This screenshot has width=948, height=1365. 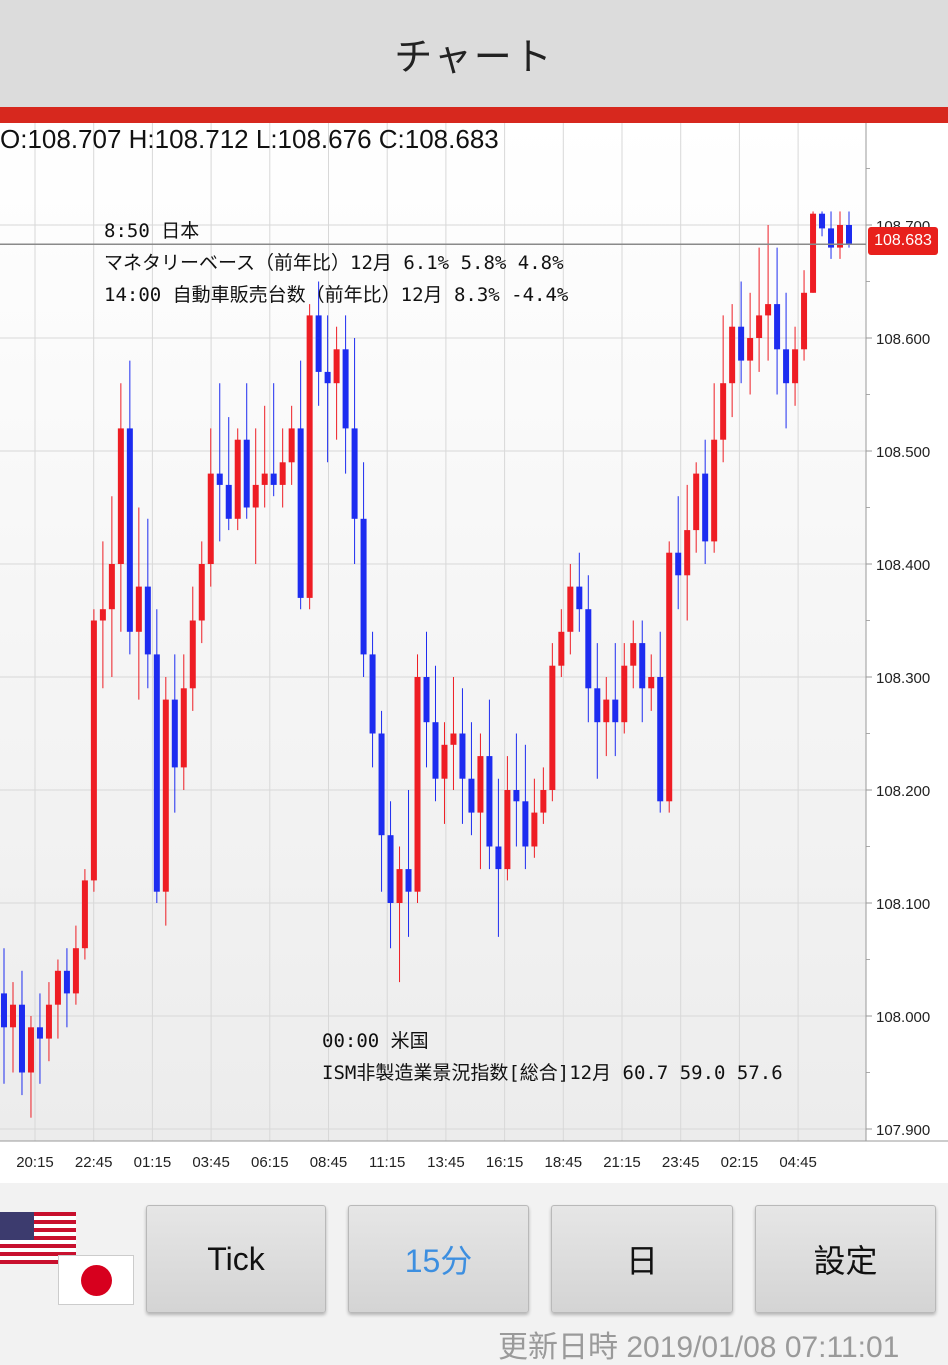 I want to click on y-tick-label: 107.900, so click(x=903, y=1130).